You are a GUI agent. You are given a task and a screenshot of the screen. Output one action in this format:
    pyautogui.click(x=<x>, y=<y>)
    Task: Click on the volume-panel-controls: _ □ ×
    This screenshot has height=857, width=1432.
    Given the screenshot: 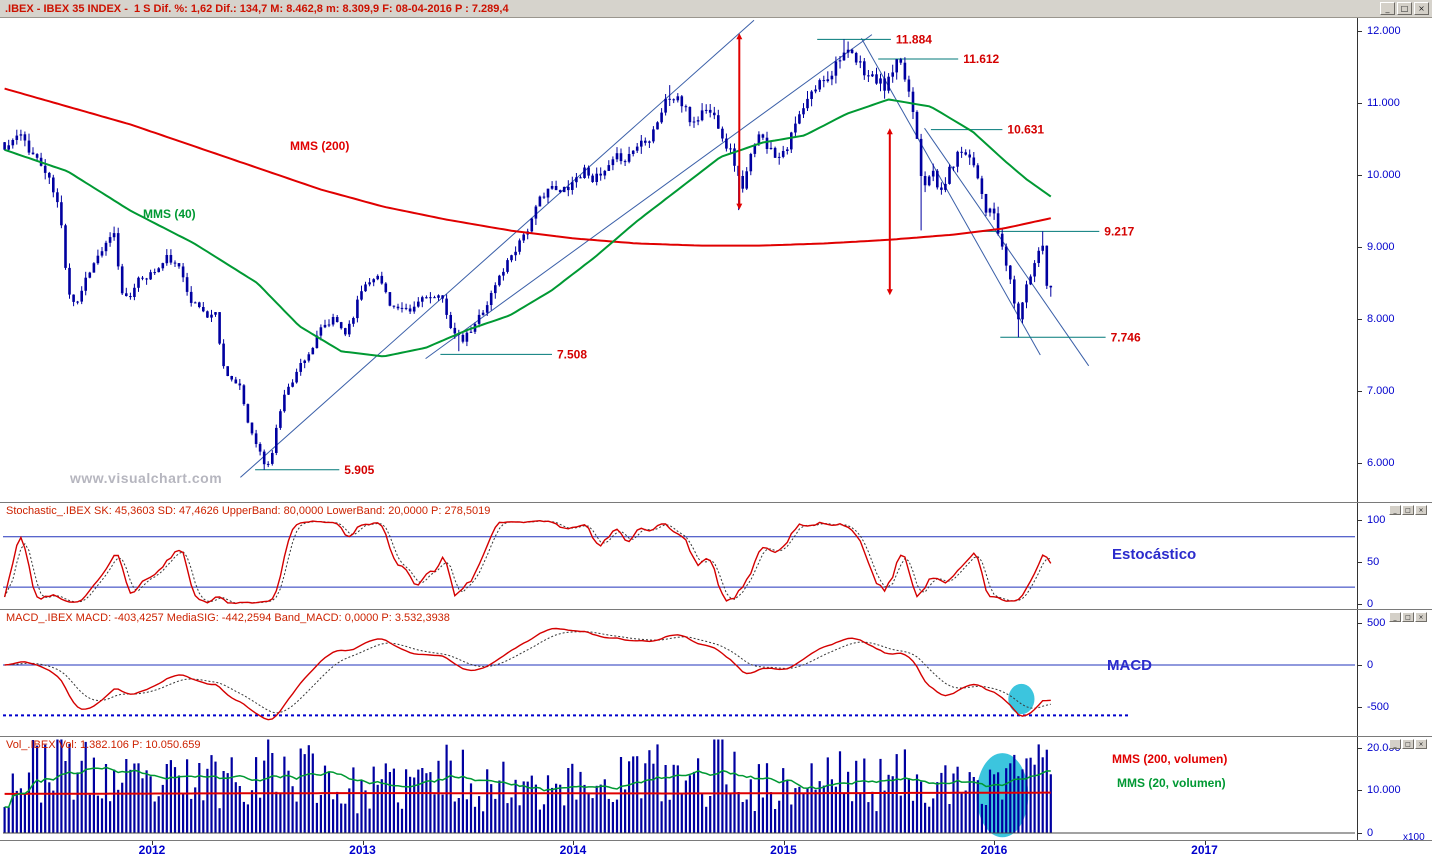 What is the action you would take?
    pyautogui.click(x=1408, y=744)
    